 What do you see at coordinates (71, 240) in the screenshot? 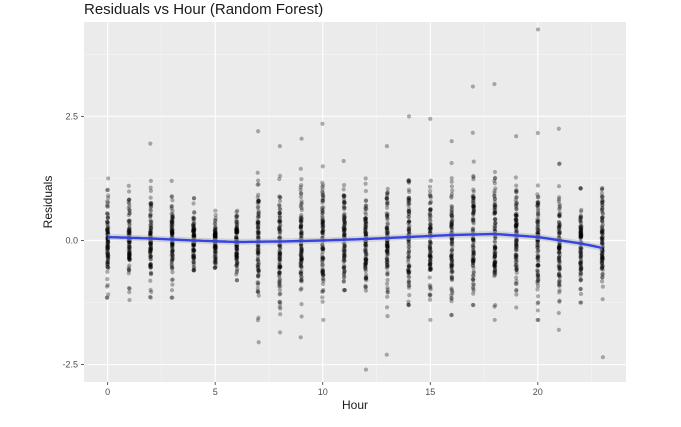
I see `y-tick-label: 0.0` at bounding box center [71, 240].